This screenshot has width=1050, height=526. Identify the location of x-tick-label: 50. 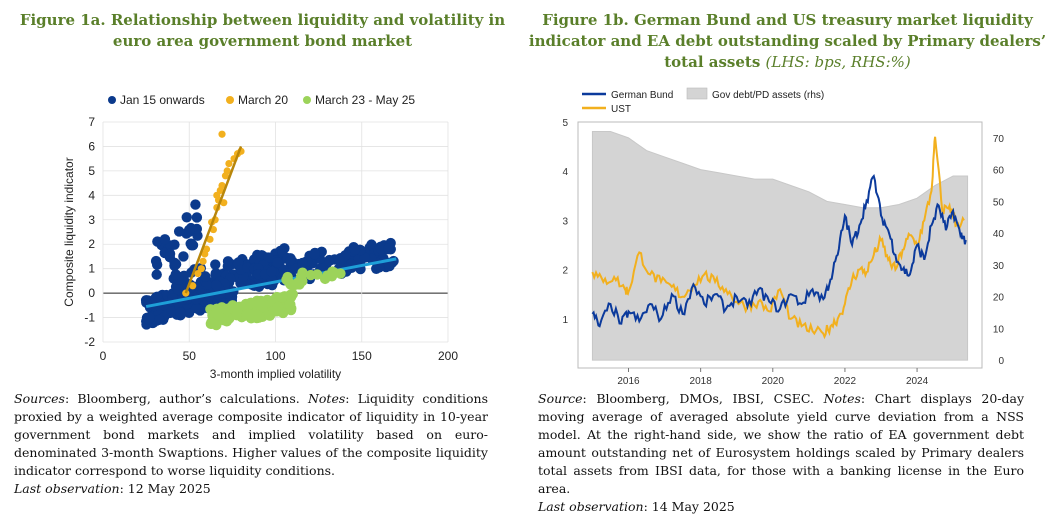
(190, 356).